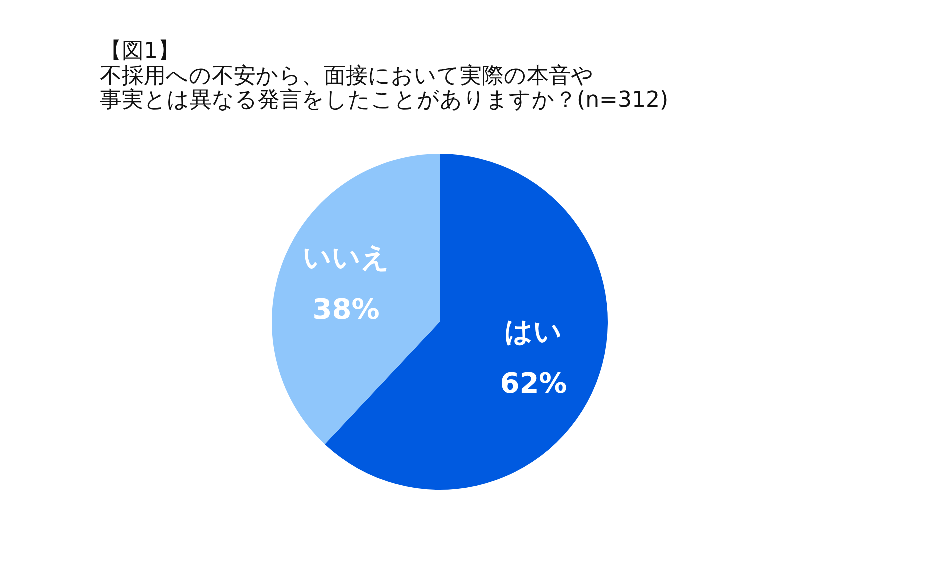  Describe the element at coordinates (533, 331) in the screenshot. I see `slice-label: はい` at that location.